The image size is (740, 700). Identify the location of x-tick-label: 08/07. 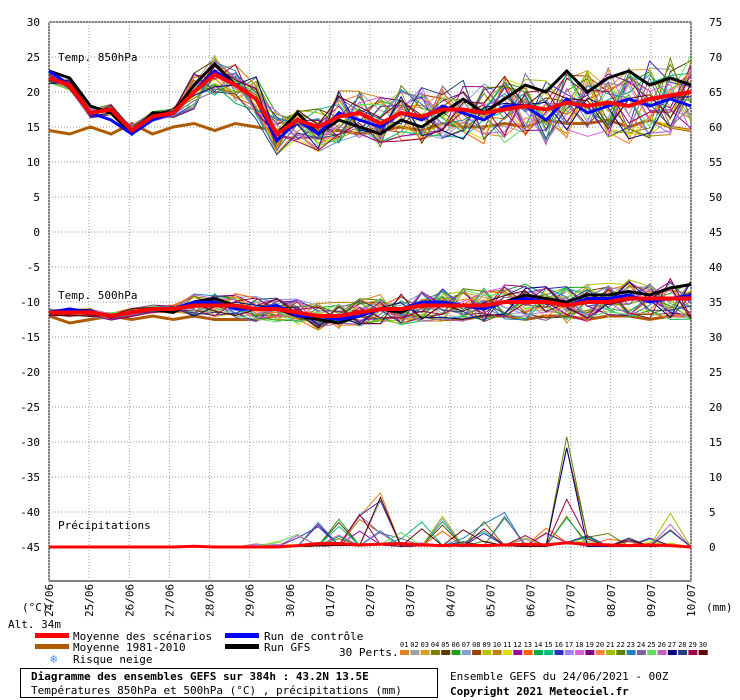
(611, 600).